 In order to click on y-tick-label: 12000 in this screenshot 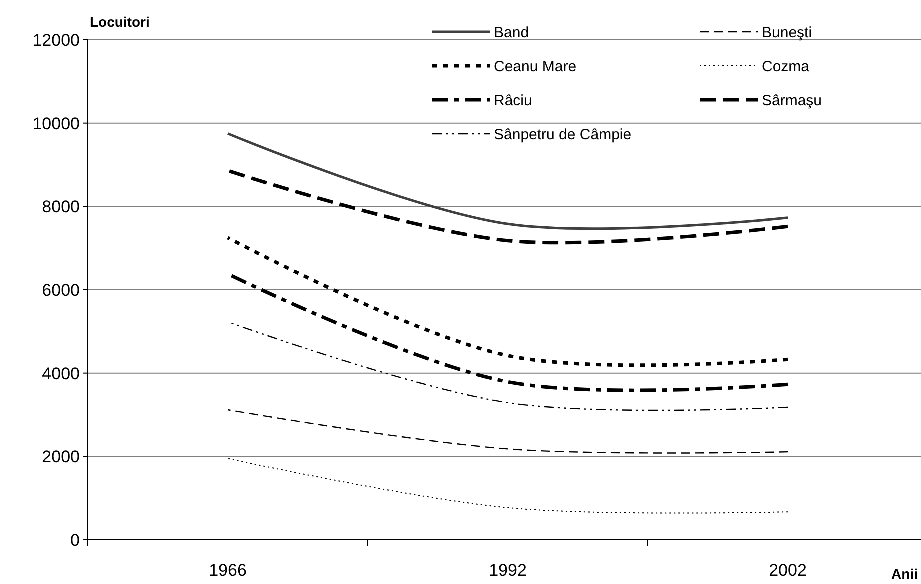, I will do `click(56, 40)`.